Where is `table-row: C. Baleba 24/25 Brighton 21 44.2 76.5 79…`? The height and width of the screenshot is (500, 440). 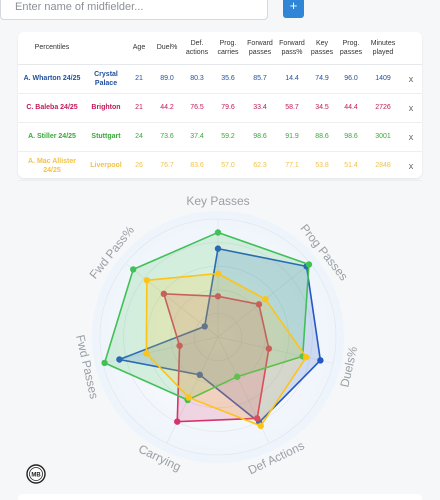 table-row: C. Baleba 24/25 Brighton 21 44.2 76.5 79… is located at coordinates (220, 108).